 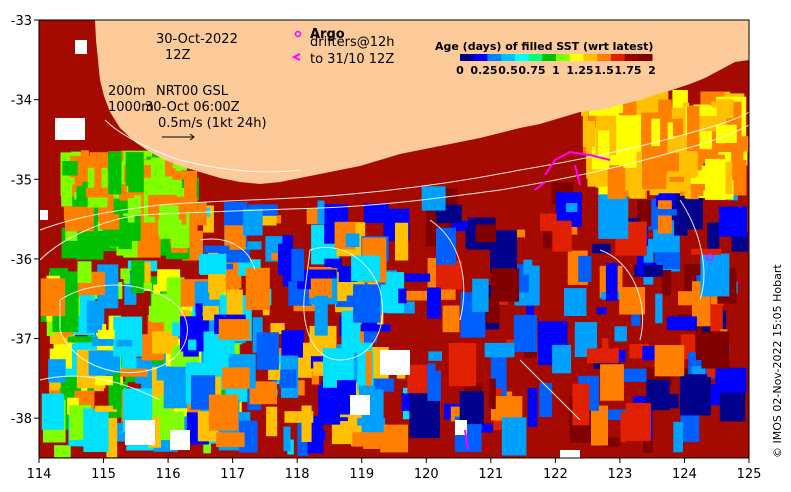 I want to click on colorbar-swatches, so click(x=556, y=57).